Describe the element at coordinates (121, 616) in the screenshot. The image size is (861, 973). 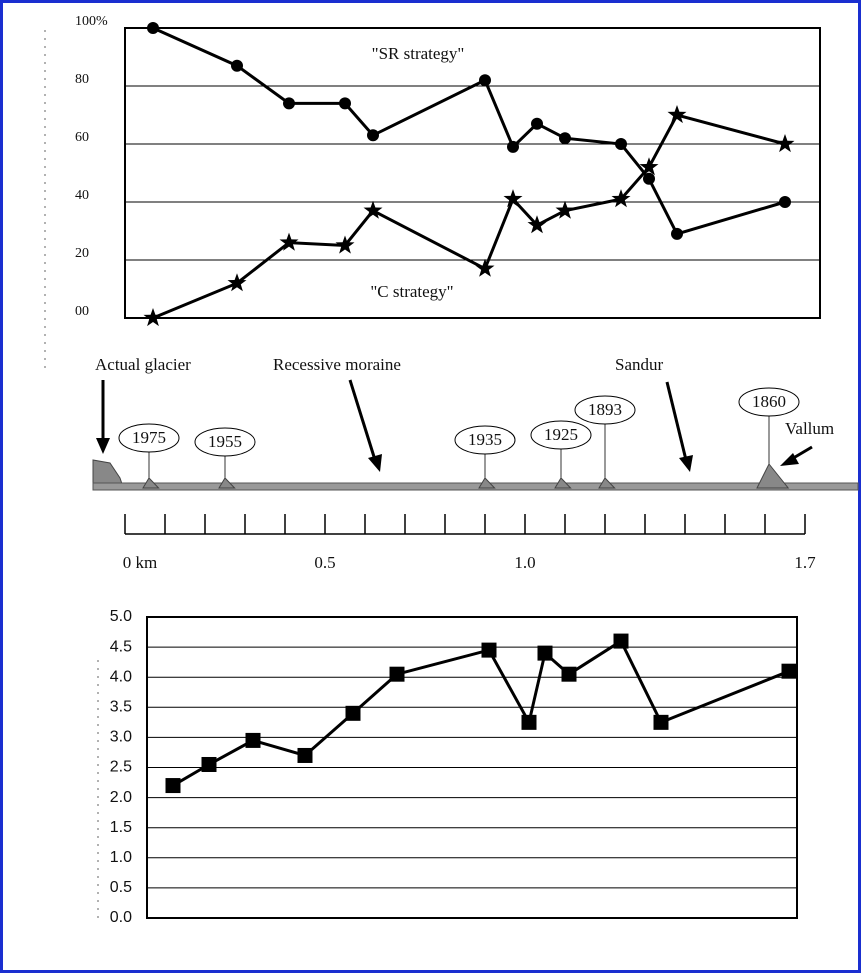
I see `y-tick-label: 5.0` at that location.